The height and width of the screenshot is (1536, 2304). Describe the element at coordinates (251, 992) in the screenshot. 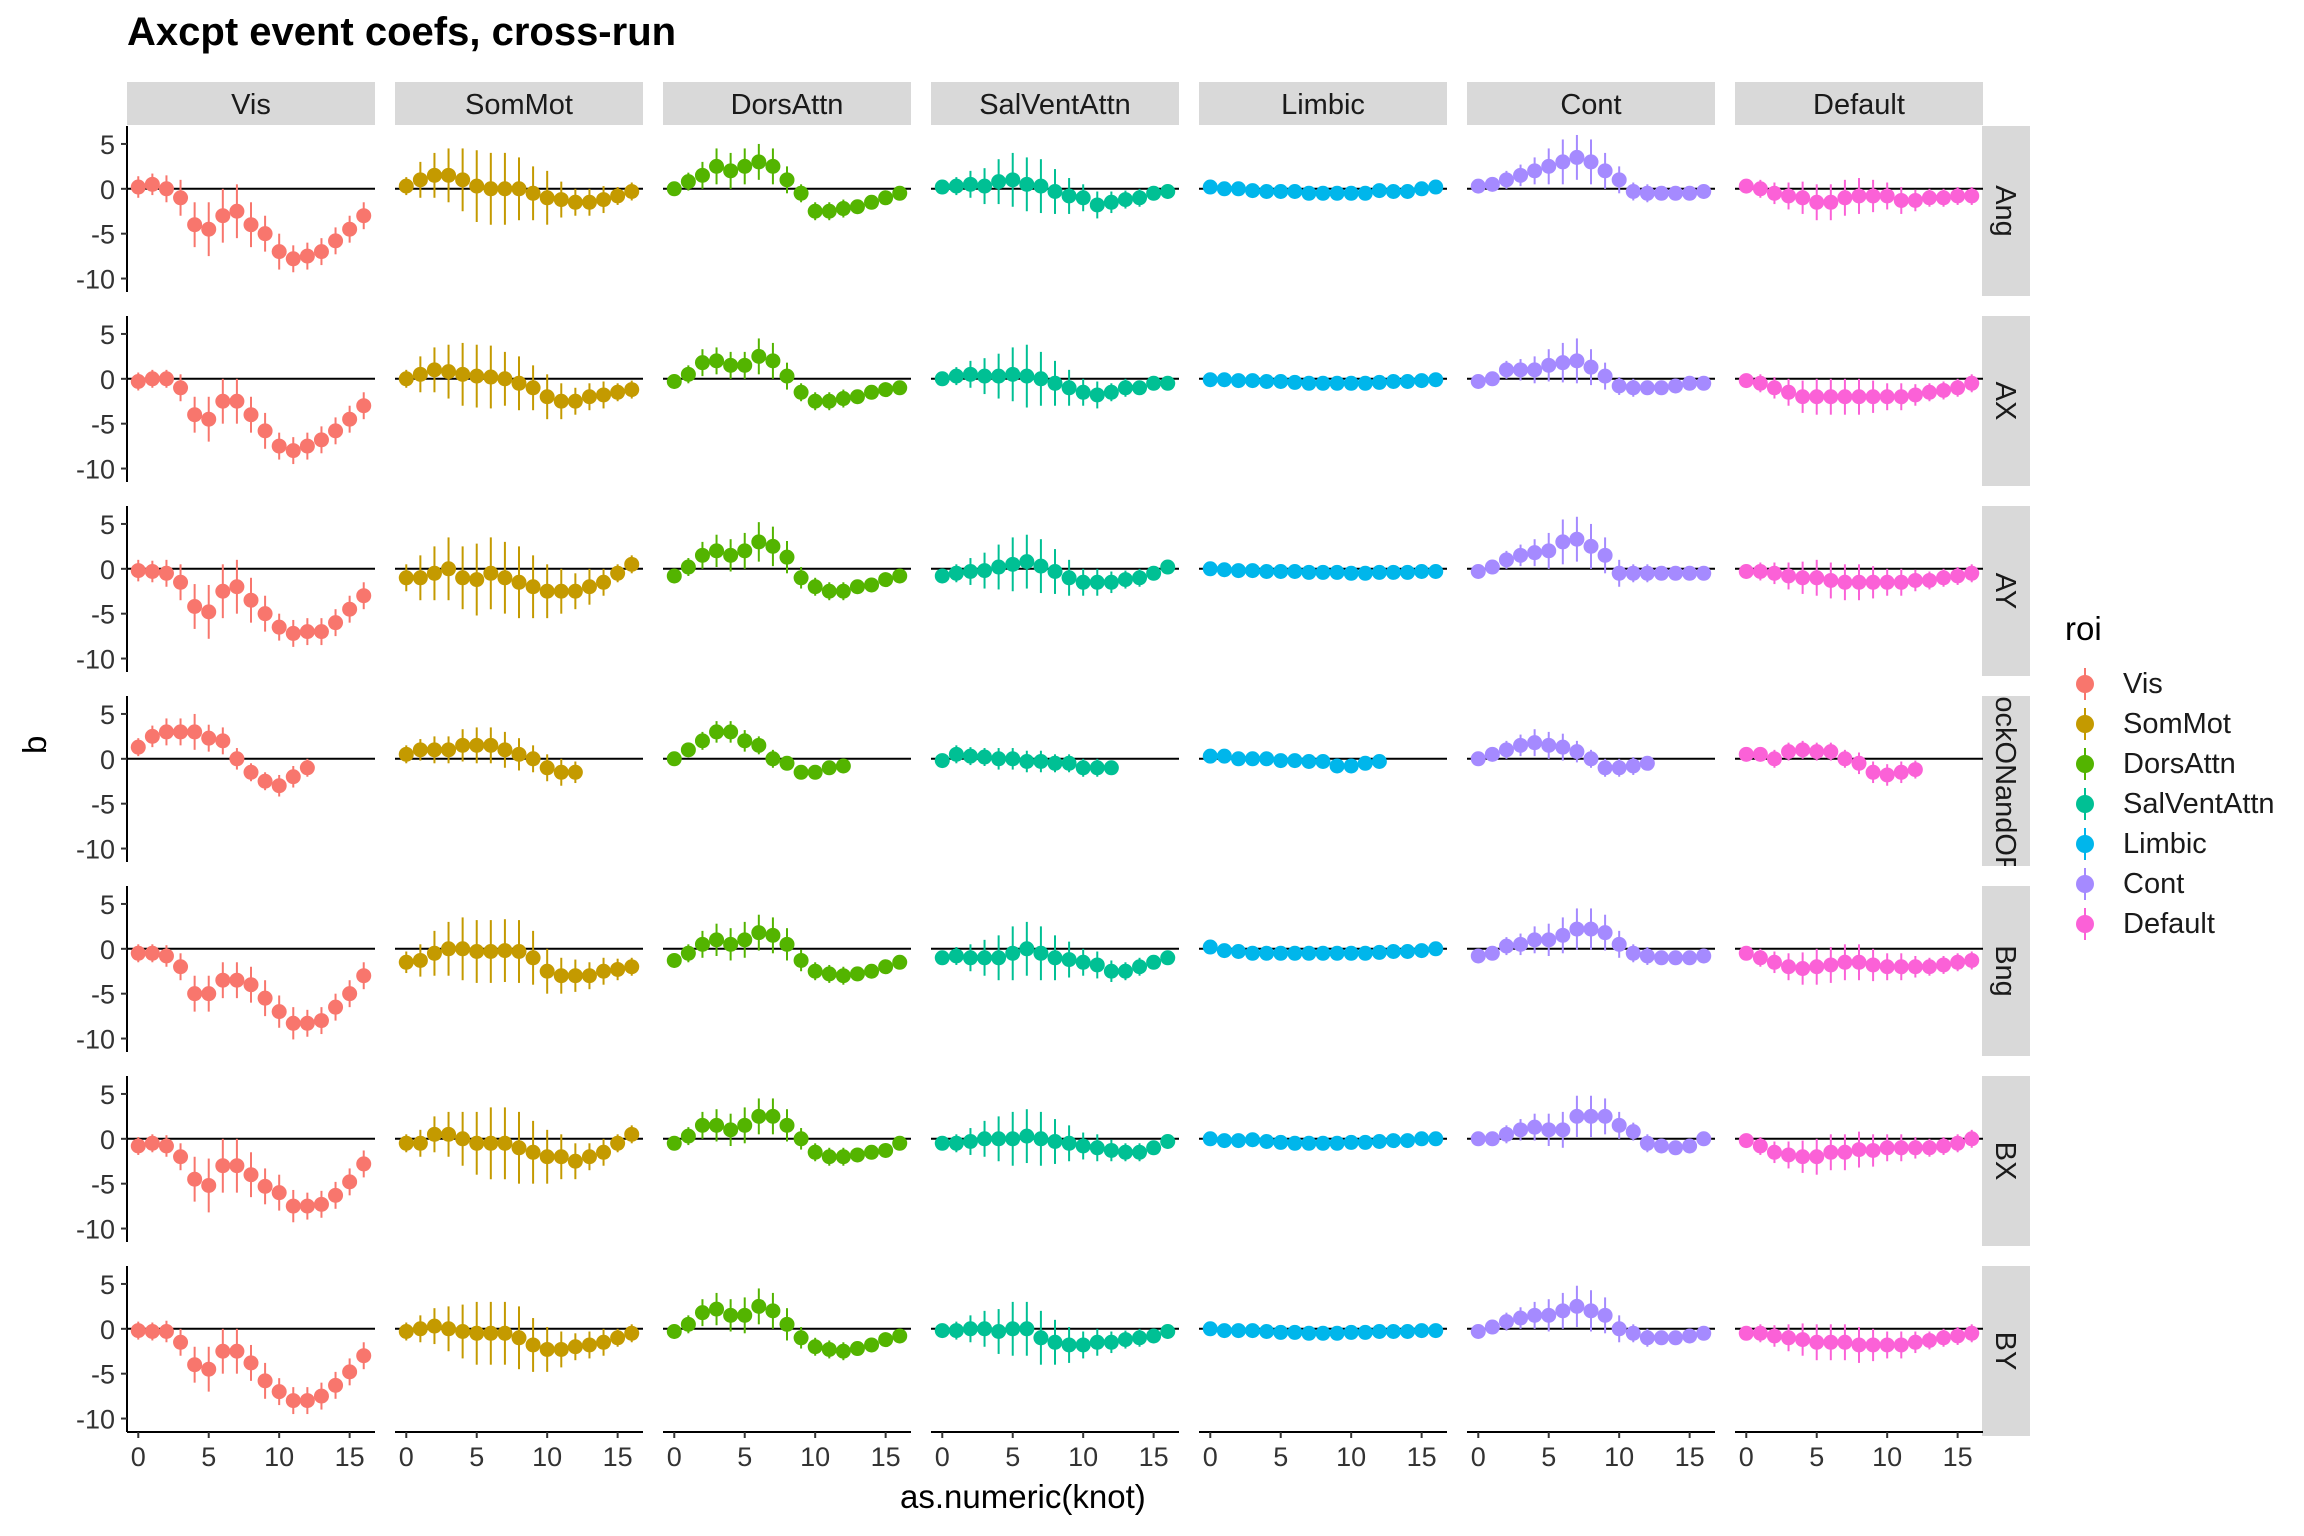

I see `series-bng-vis` at that location.